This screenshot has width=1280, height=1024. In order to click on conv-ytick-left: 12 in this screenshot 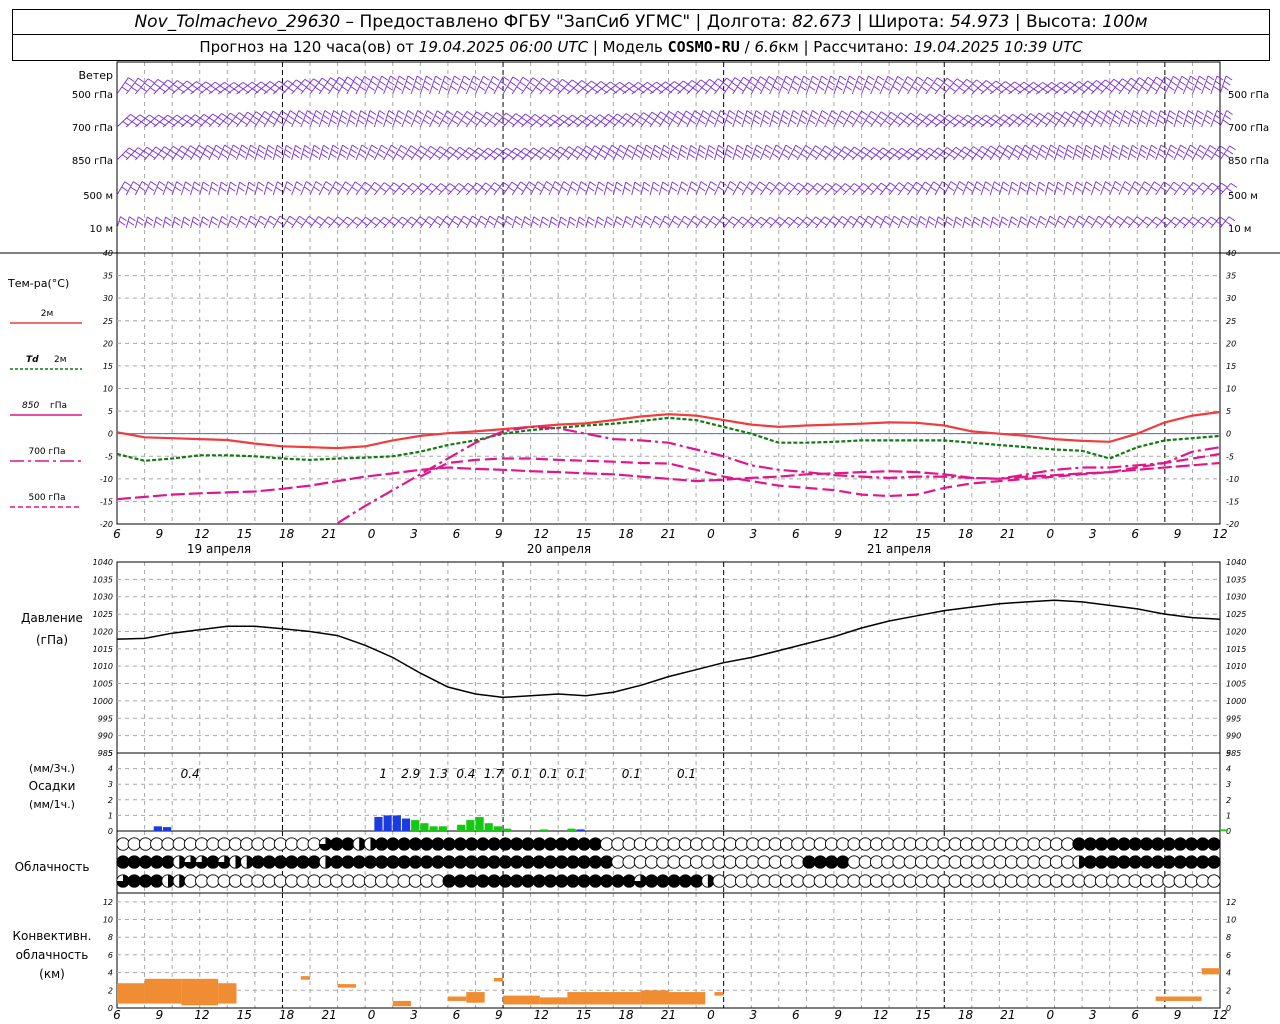, I will do `click(108, 902)`.